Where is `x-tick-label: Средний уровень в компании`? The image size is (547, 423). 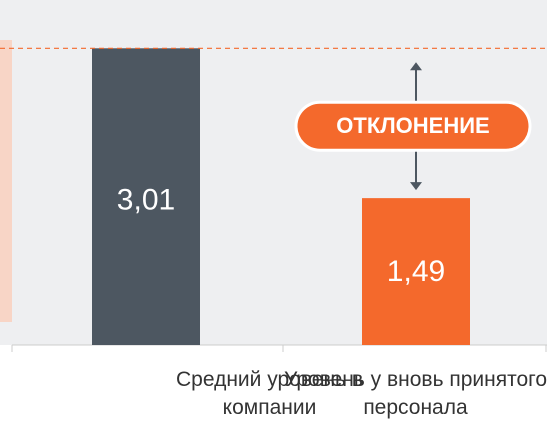 x-tick-label: Средний уровень в компании is located at coordinates (269, 393).